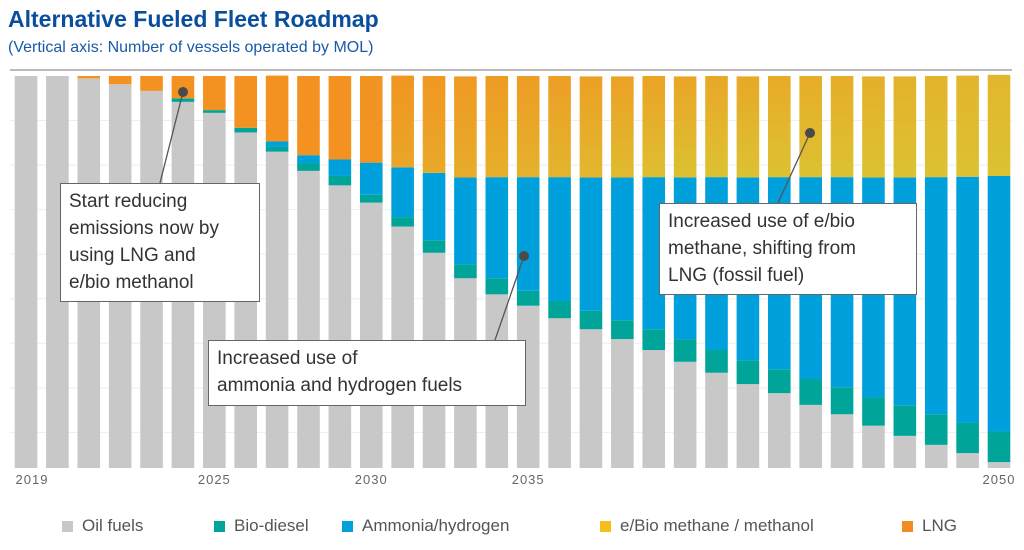  I want to click on annotation-line: e/bio methanol, so click(131, 282).